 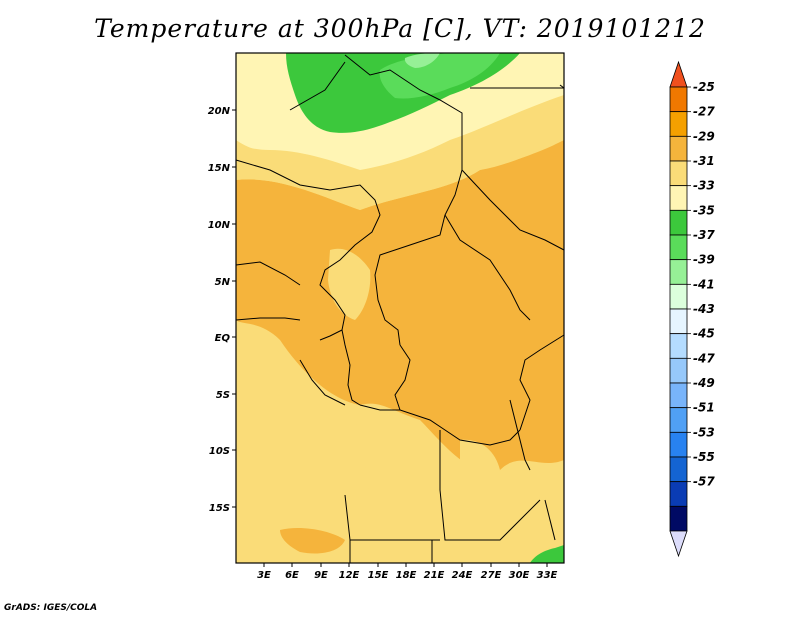 What do you see at coordinates (51, 608) in the screenshot?
I see `grads-credit: GrADS: IGES/COLA` at bounding box center [51, 608].